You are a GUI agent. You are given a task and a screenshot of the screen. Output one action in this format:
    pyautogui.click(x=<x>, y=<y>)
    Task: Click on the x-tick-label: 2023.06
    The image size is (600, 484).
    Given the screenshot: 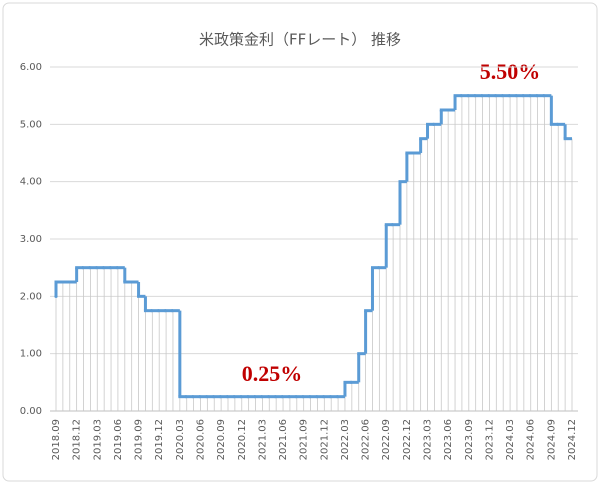 What is the action you would take?
    pyautogui.click(x=448, y=439)
    